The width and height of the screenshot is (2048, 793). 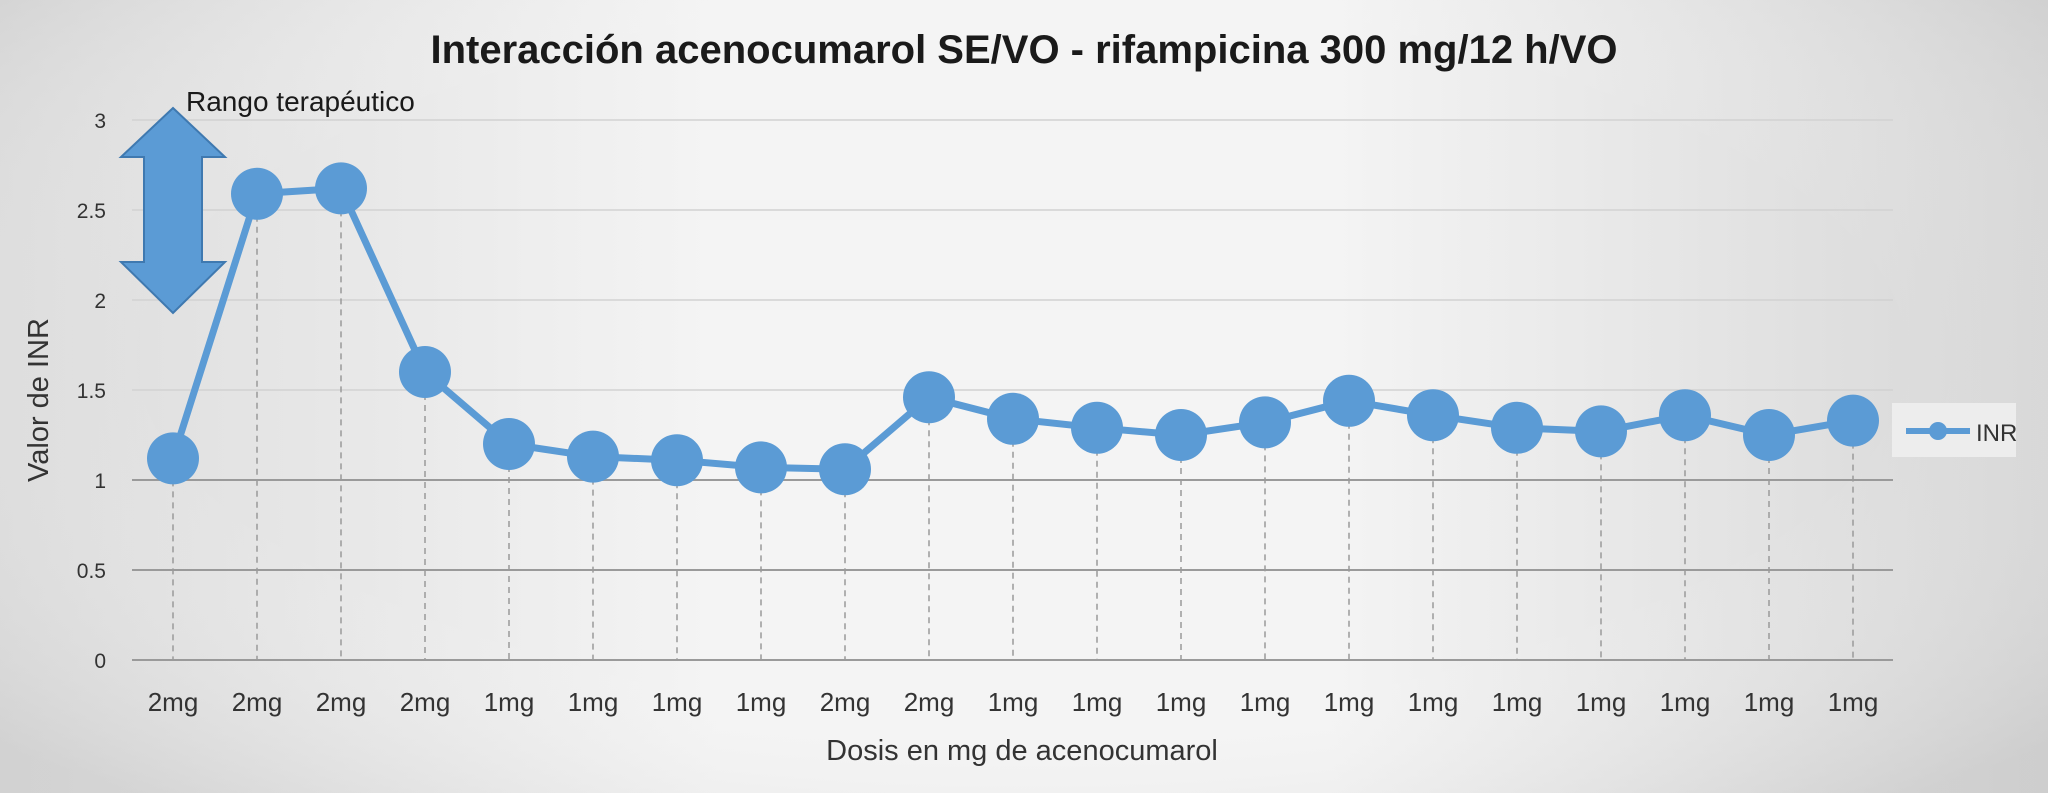 I want to click on legend: INR, so click(x=1954, y=430).